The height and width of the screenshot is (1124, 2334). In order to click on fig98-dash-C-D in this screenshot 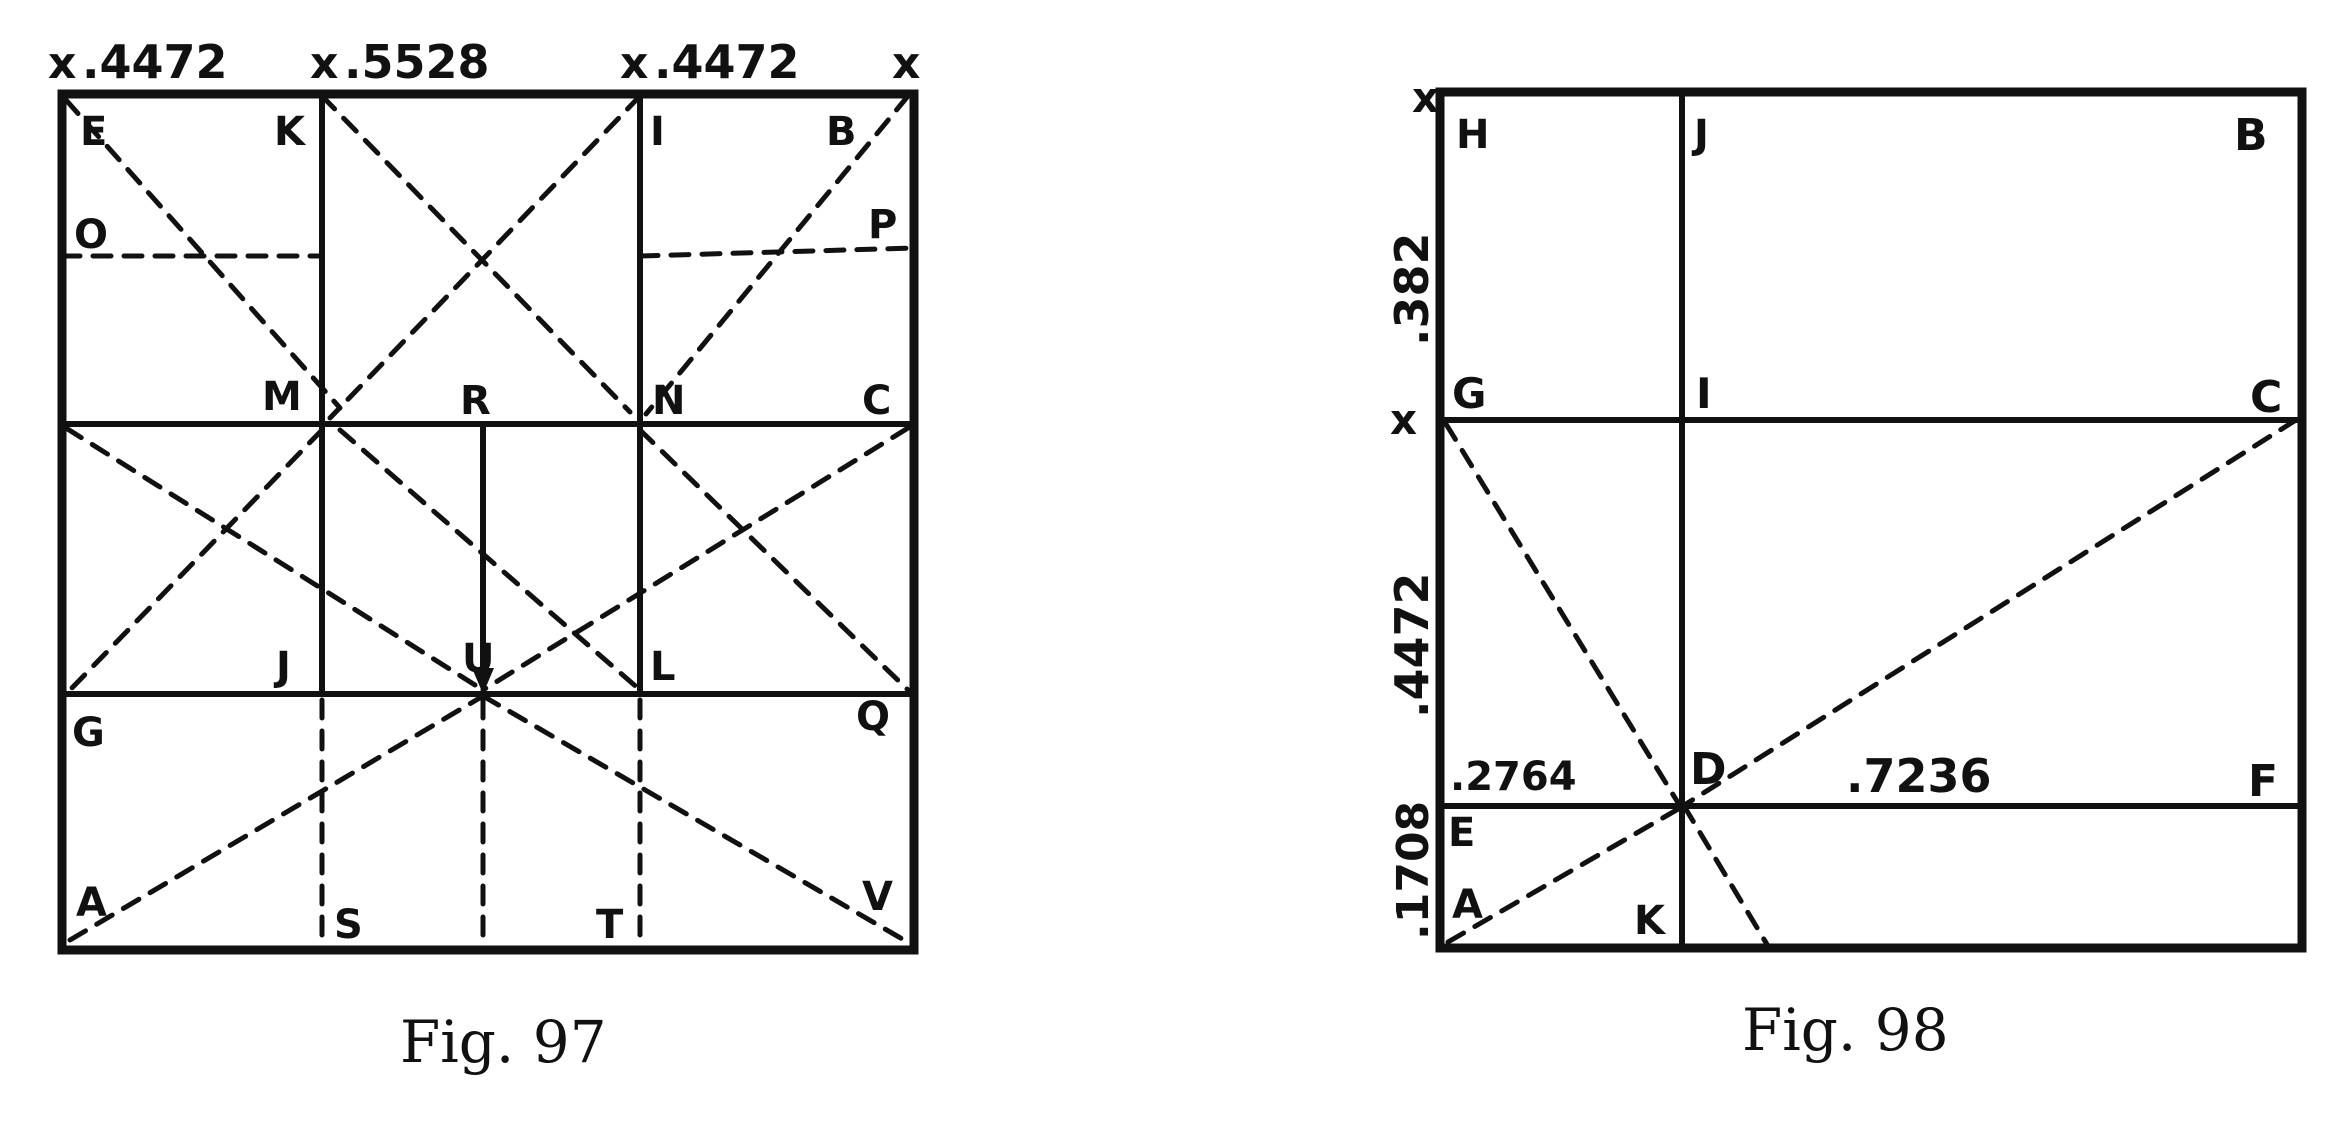, I will do `click(1991, 612)`.